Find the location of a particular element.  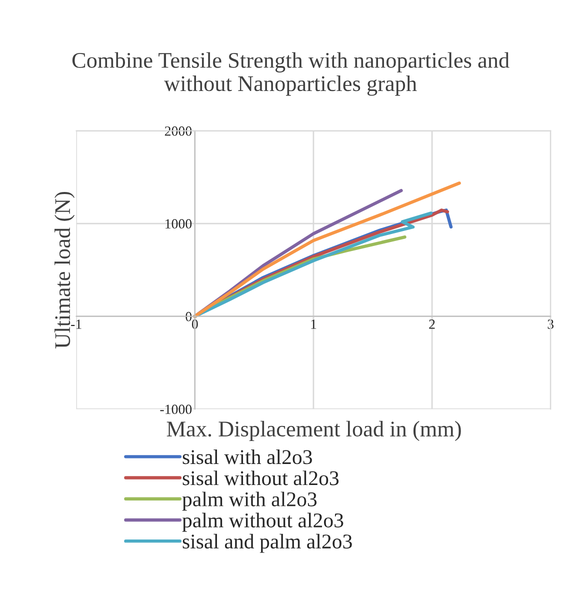

legend-label: sisal without al2o3 is located at coordinates (260, 478).